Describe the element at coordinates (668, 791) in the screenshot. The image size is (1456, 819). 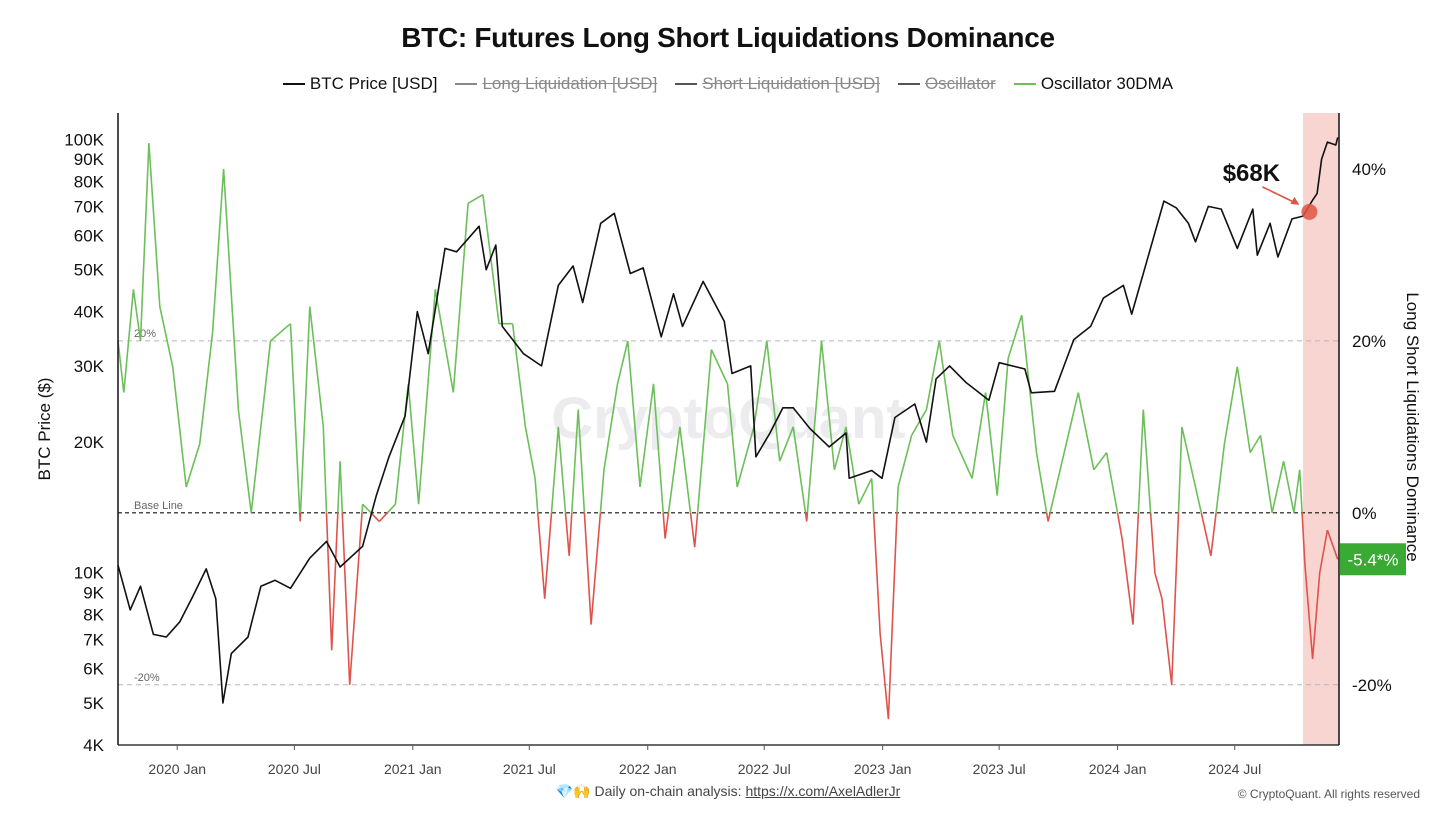
I see `footer-text: Daily on-chain analysis:` at that location.